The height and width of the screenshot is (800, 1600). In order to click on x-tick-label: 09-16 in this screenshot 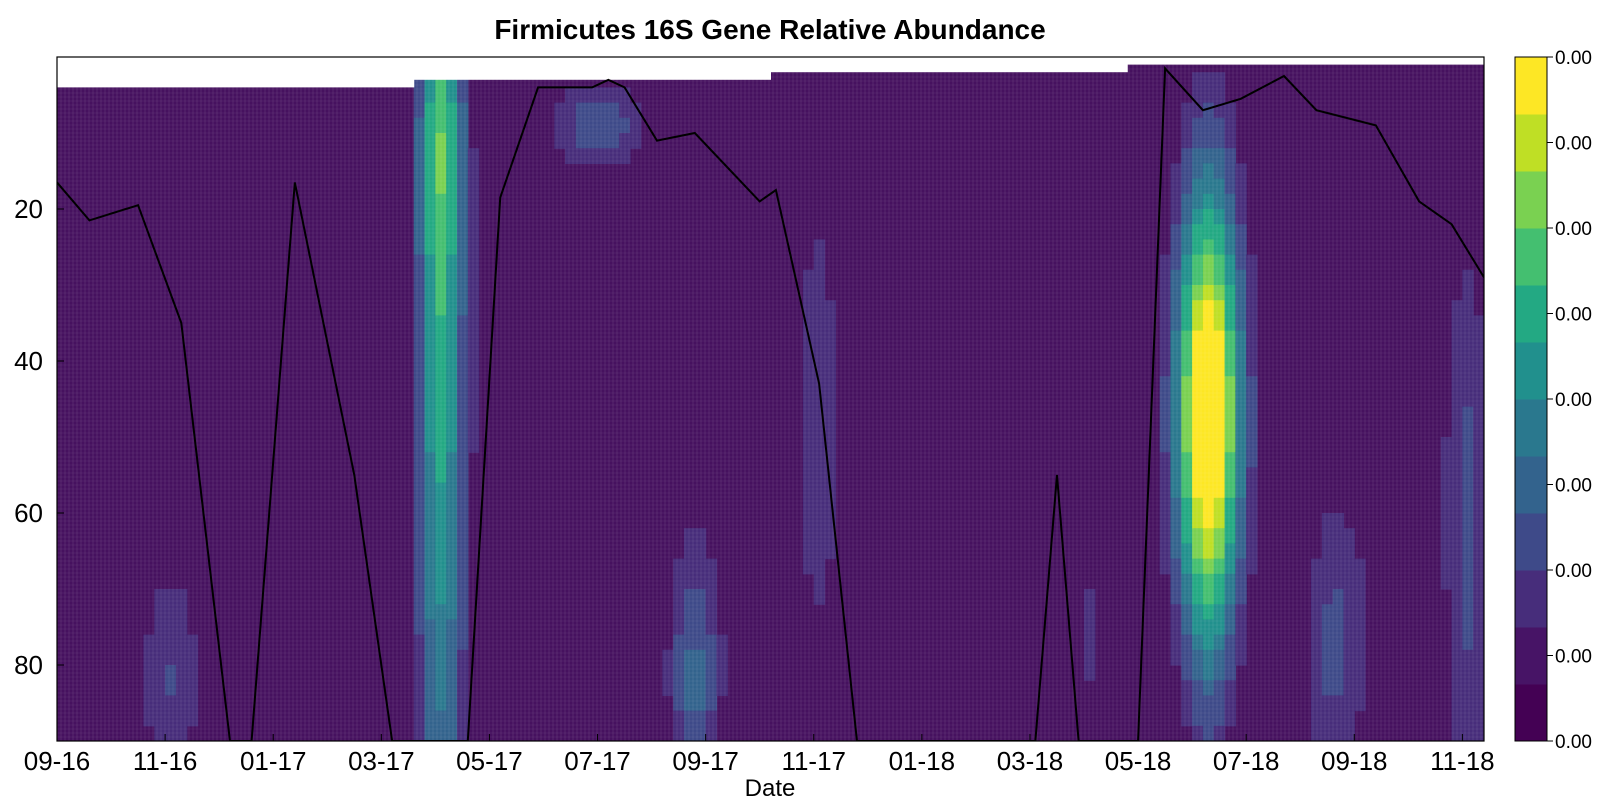, I will do `click(57, 761)`.